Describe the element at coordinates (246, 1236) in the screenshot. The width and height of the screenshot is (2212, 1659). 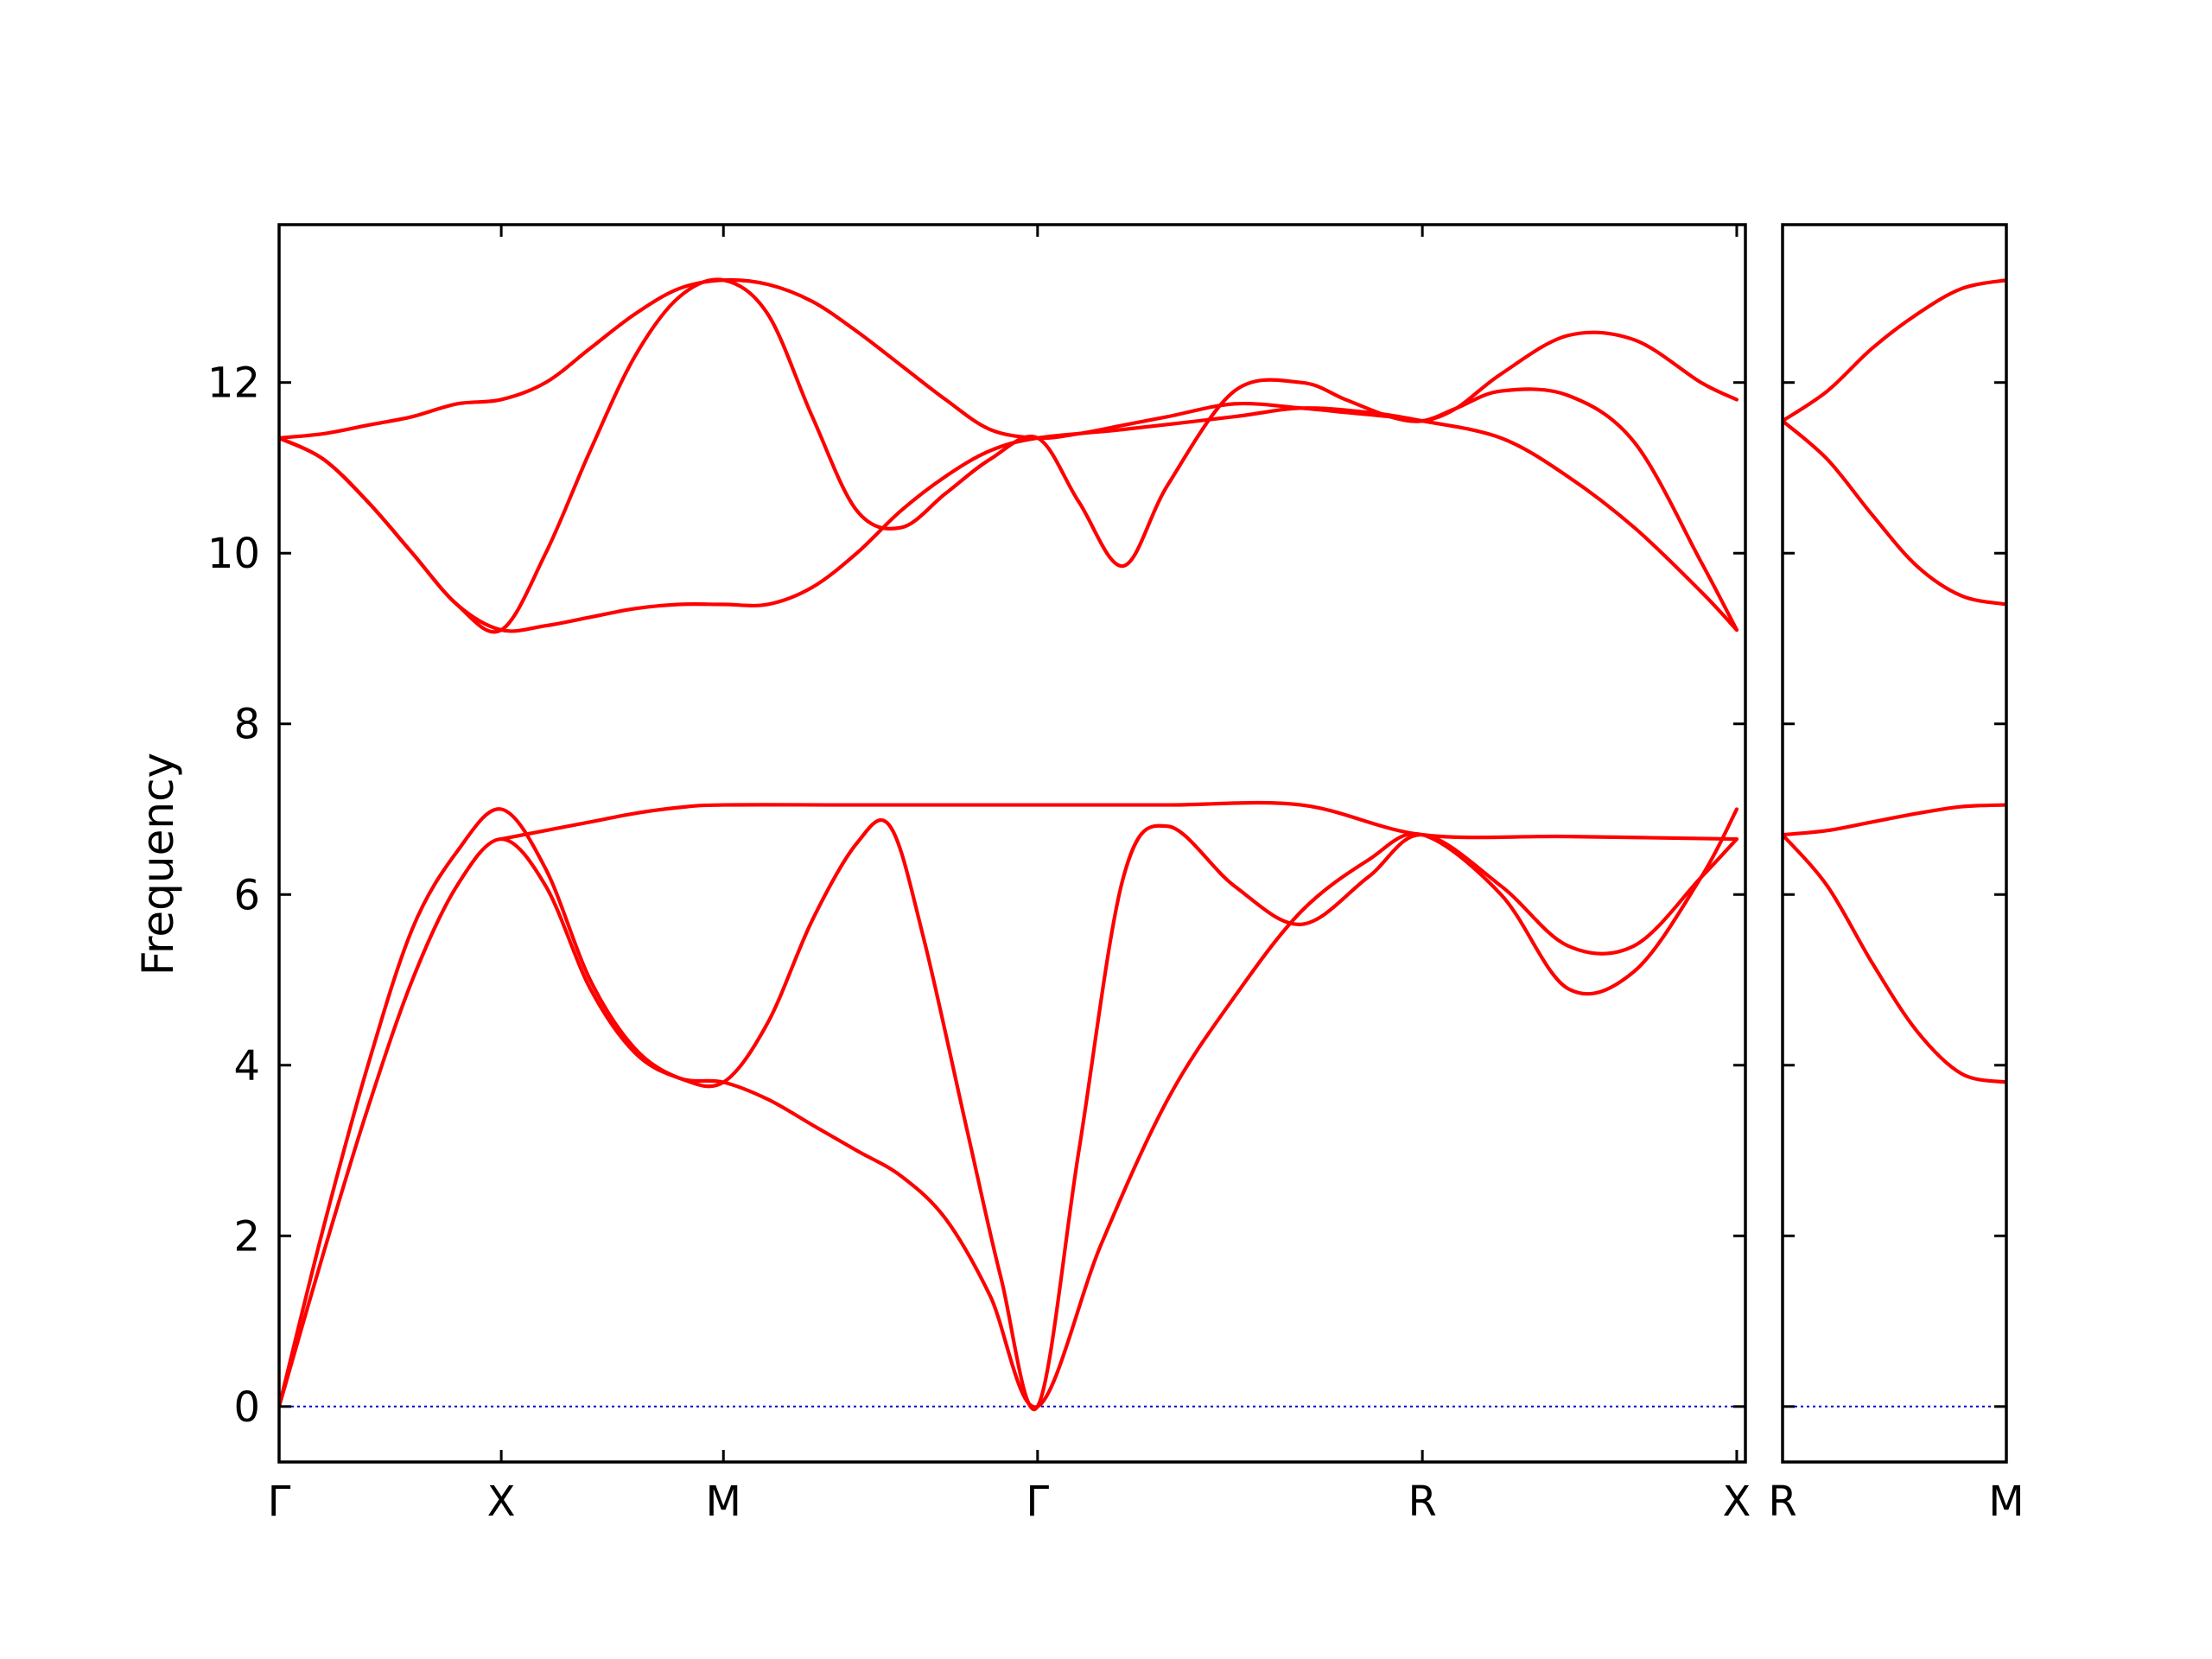
I see `y-tick-label: 2` at that location.